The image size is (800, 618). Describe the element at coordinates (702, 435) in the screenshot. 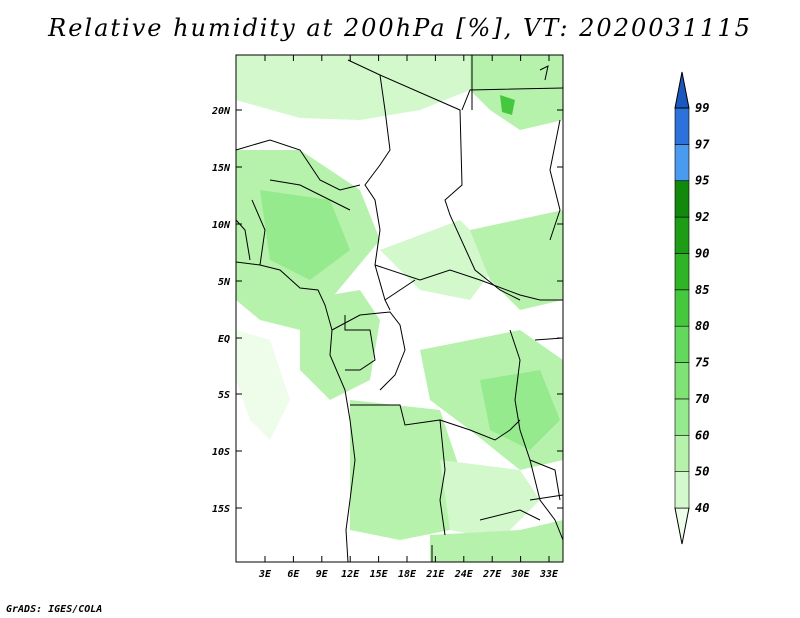

I see `colorbar-label: 60` at that location.